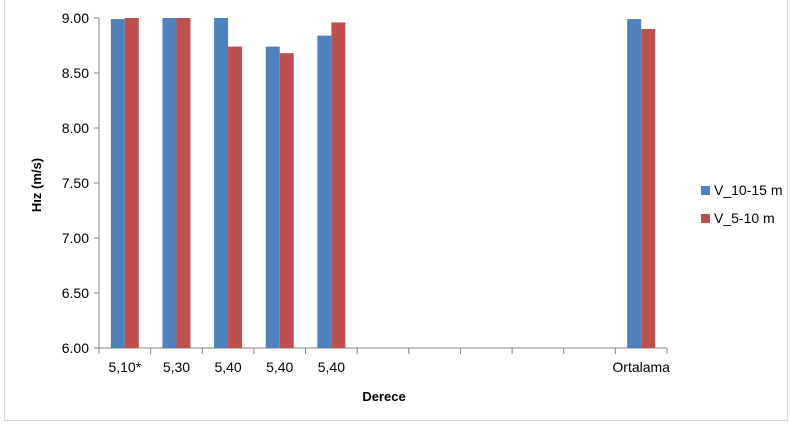 This screenshot has height=426, width=790. Describe the element at coordinates (75, 73) in the screenshot. I see `y-tick-label: 8.50` at that location.